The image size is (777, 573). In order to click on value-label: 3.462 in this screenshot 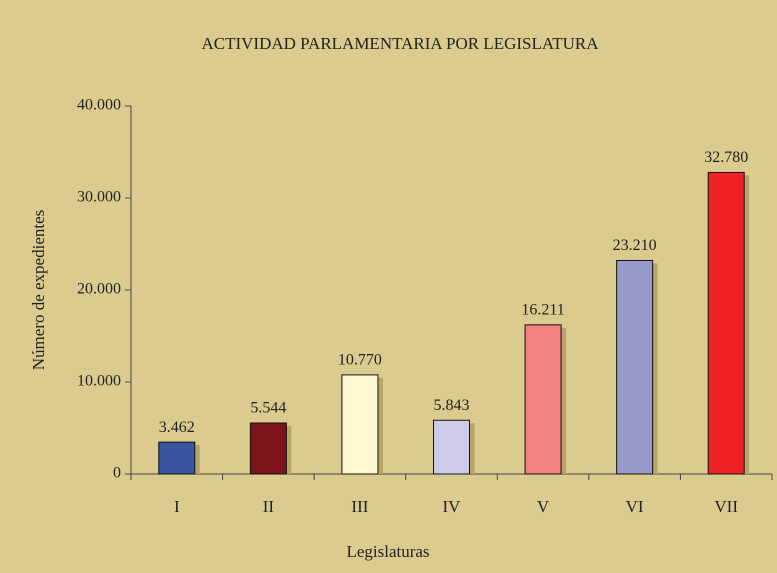, I will do `click(177, 427)`.